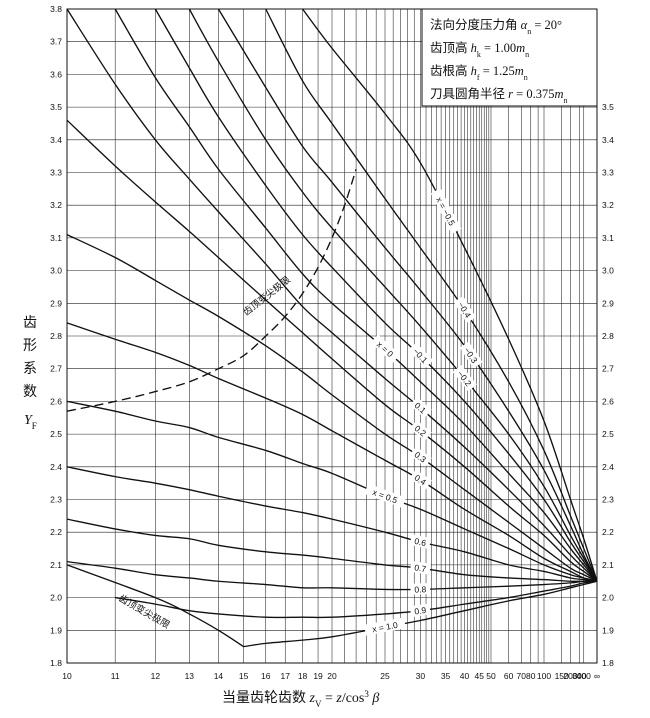 The image size is (650, 718). I want to click on right-y-tick-label: 2.5, so click(608, 434).